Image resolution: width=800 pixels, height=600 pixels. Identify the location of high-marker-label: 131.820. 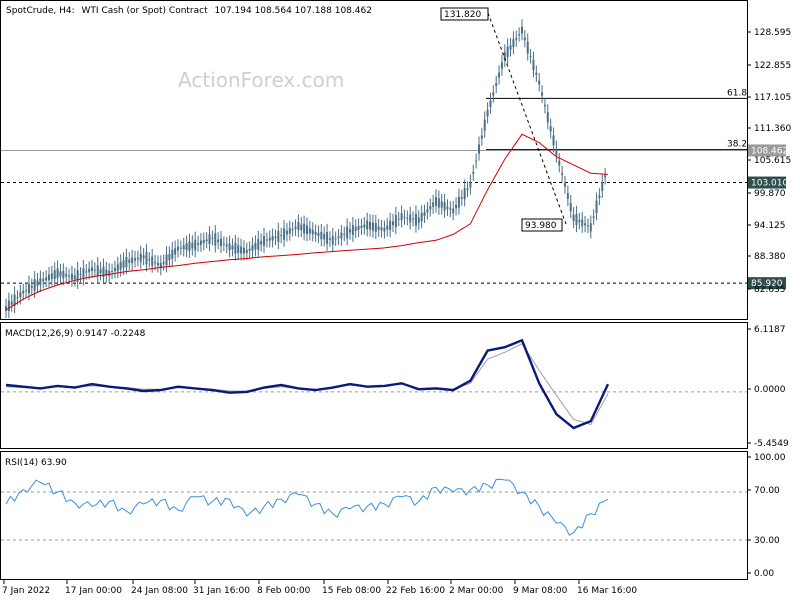
(462, 15).